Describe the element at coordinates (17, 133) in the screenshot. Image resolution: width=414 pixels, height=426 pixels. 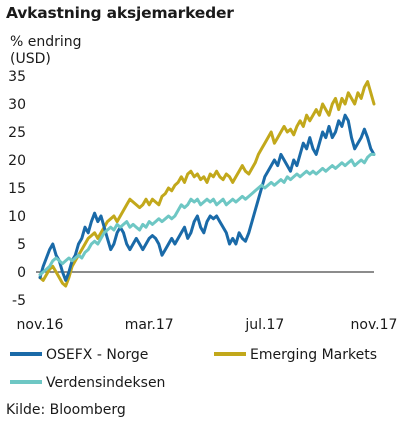
I see `y-tick-label: 25` at that location.